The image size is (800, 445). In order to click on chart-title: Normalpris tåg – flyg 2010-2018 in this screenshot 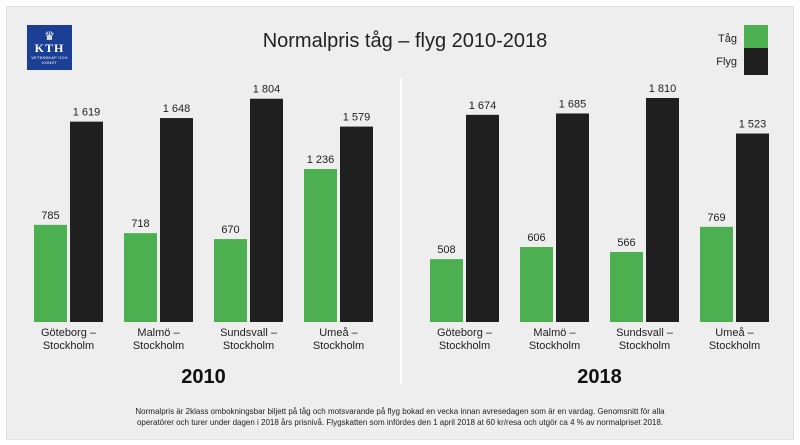, I will do `click(405, 41)`.